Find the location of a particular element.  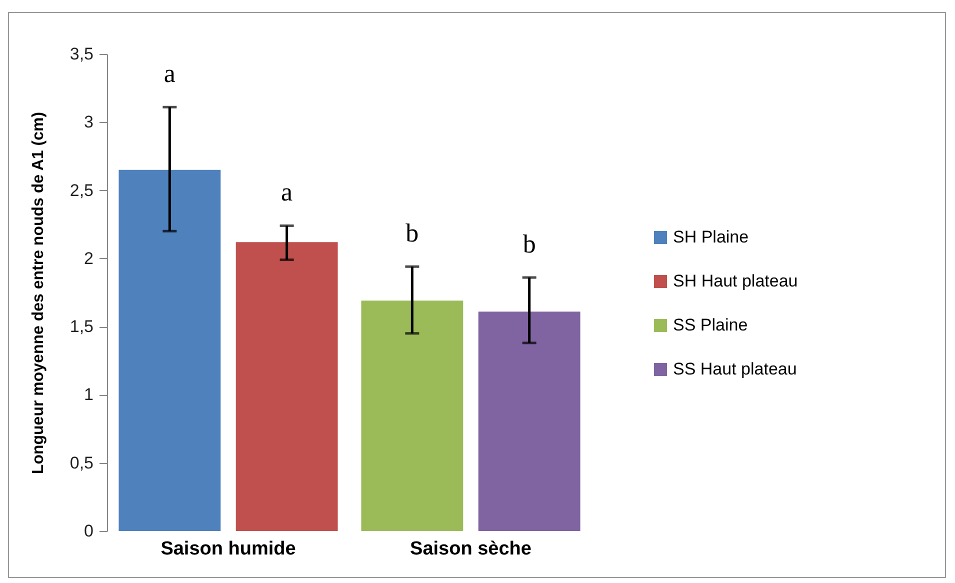

x-tick-label: Saison humide is located at coordinates (228, 549).